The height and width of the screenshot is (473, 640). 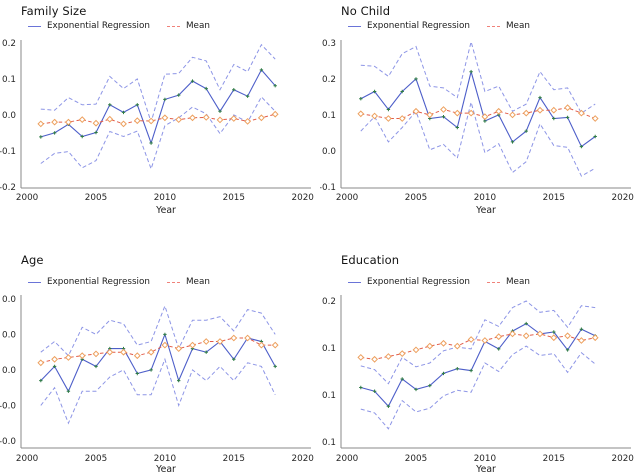 What do you see at coordinates (478, 387) in the screenshot?
I see `ci_lower-line` at bounding box center [478, 387].